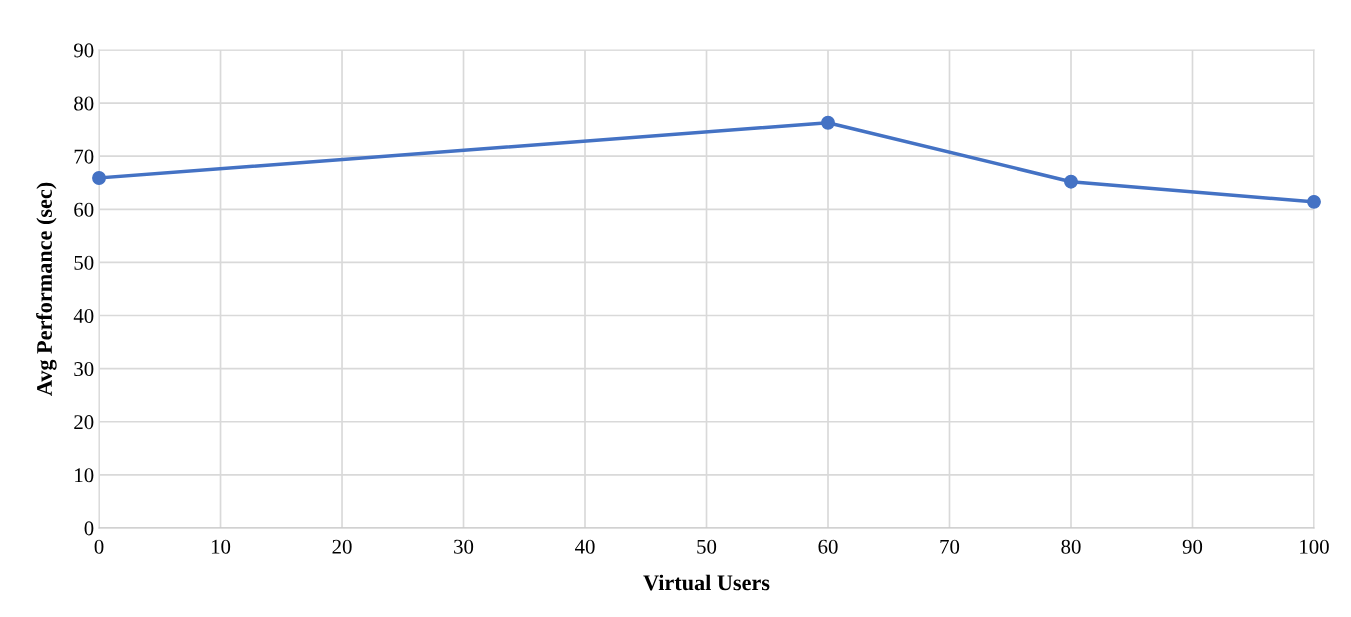 The width and height of the screenshot is (1351, 617). What do you see at coordinates (46, 289) in the screenshot?
I see `y-axis-title: Avg Performance (sec)` at bounding box center [46, 289].